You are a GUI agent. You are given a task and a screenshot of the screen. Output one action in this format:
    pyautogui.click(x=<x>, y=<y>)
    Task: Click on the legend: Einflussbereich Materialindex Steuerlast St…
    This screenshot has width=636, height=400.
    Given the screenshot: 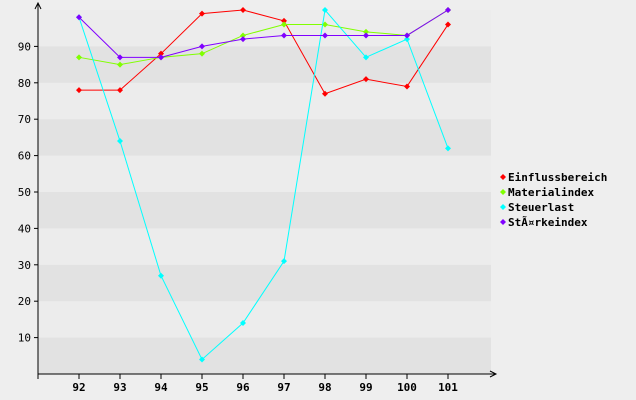 What is the action you would take?
    pyautogui.click(x=553, y=200)
    